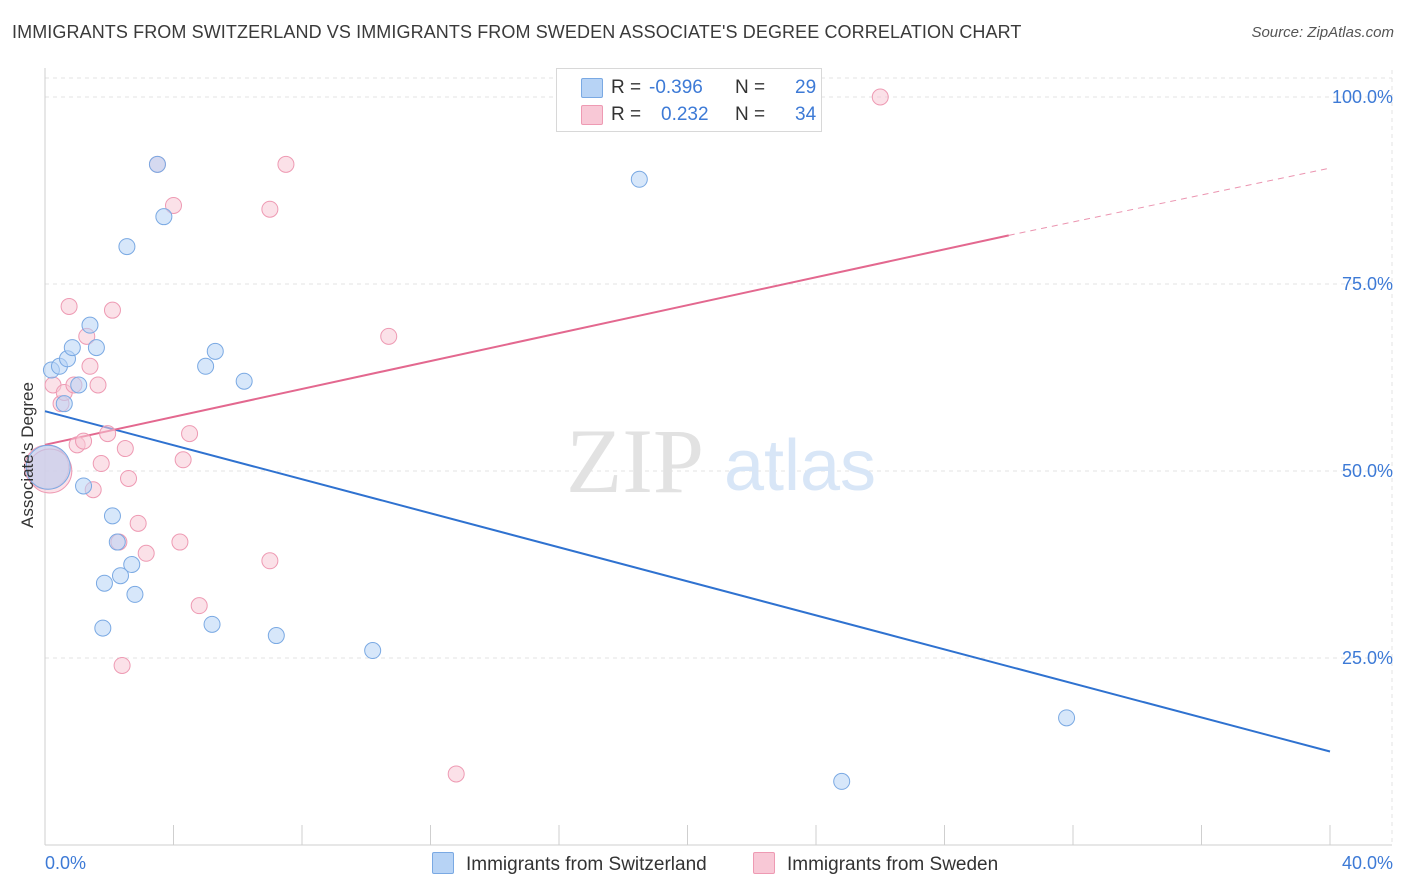 The height and width of the screenshot is (892, 1406). Describe the element at coordinates (893, 864) in the screenshot. I see `legend-label: Immigrants from Sweden` at that location.